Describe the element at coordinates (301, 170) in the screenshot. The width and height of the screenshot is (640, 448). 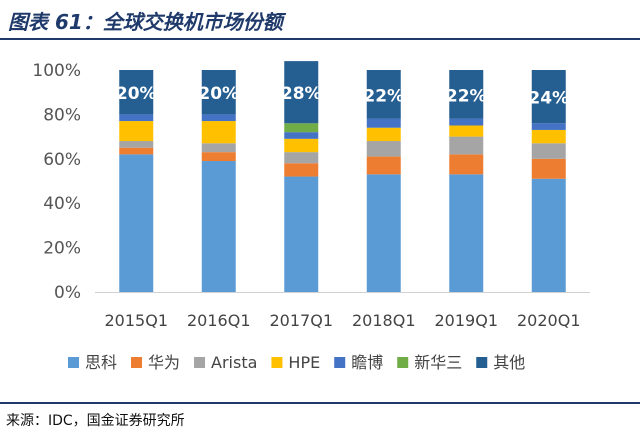
I see `bar-segment-2017Q1-华为` at that location.